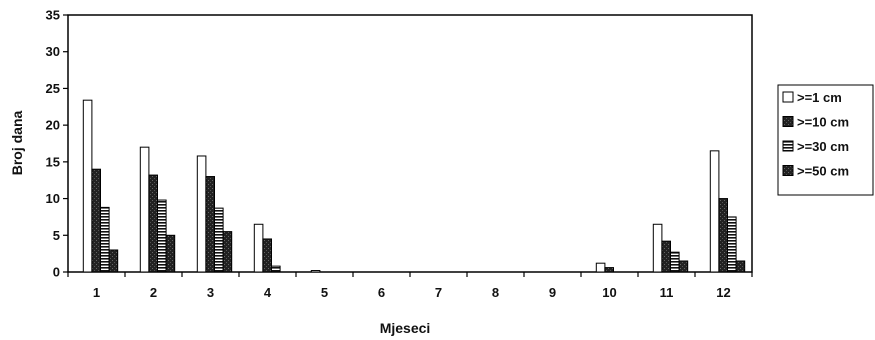 The width and height of the screenshot is (875, 340). I want to click on legend-label: >=50 cm, so click(823, 171).